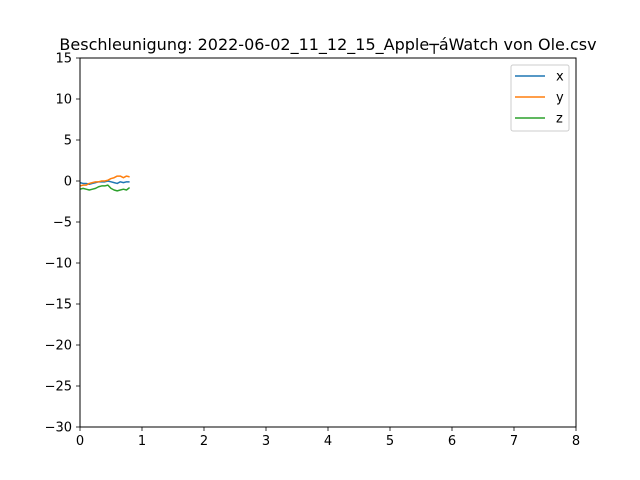 The width and height of the screenshot is (640, 480). Describe the element at coordinates (68, 141) in the screenshot. I see `y-tick-label: 5` at that location.